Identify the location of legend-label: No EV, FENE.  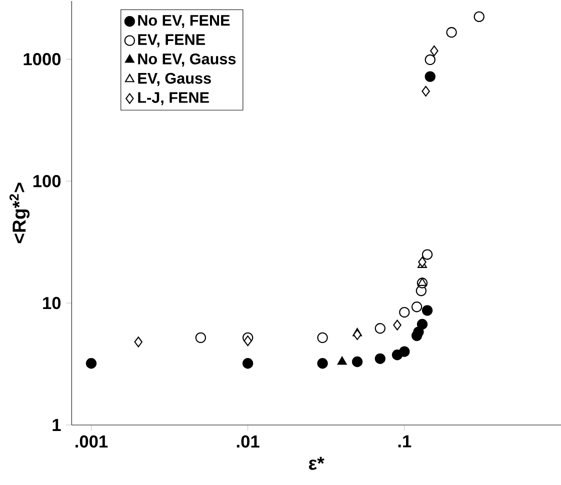
(184, 21).